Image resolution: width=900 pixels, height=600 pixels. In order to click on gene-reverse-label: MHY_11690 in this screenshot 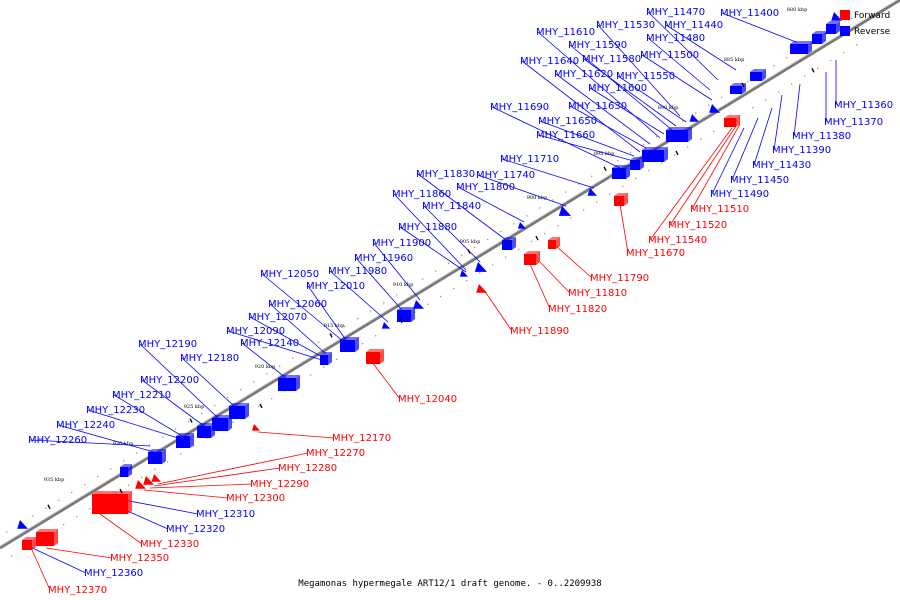, I will do `click(519, 107)`.